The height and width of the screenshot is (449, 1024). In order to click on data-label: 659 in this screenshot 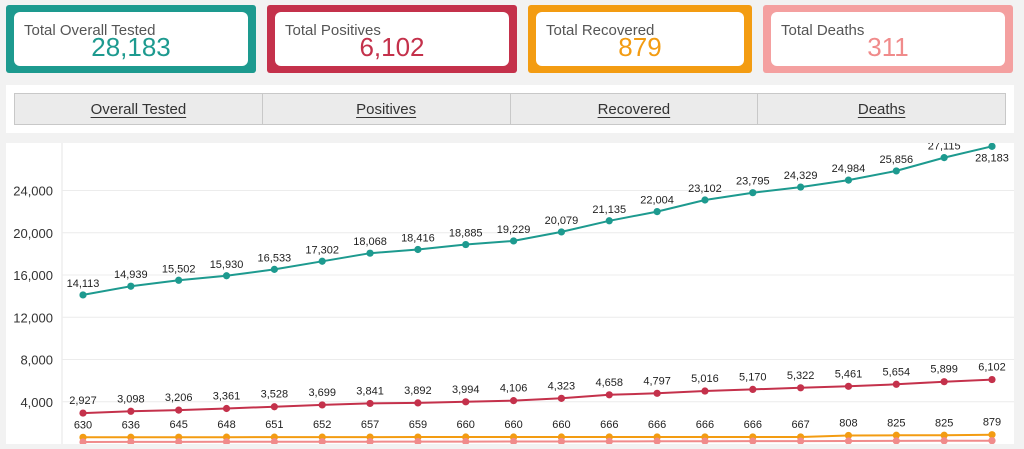, I will do `click(418, 425)`.